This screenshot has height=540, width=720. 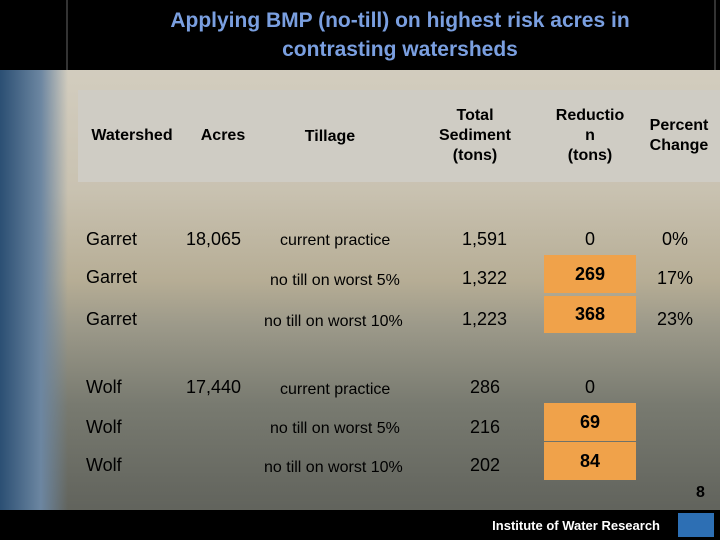 What do you see at coordinates (700, 492) in the screenshot?
I see `page-number: 8` at bounding box center [700, 492].